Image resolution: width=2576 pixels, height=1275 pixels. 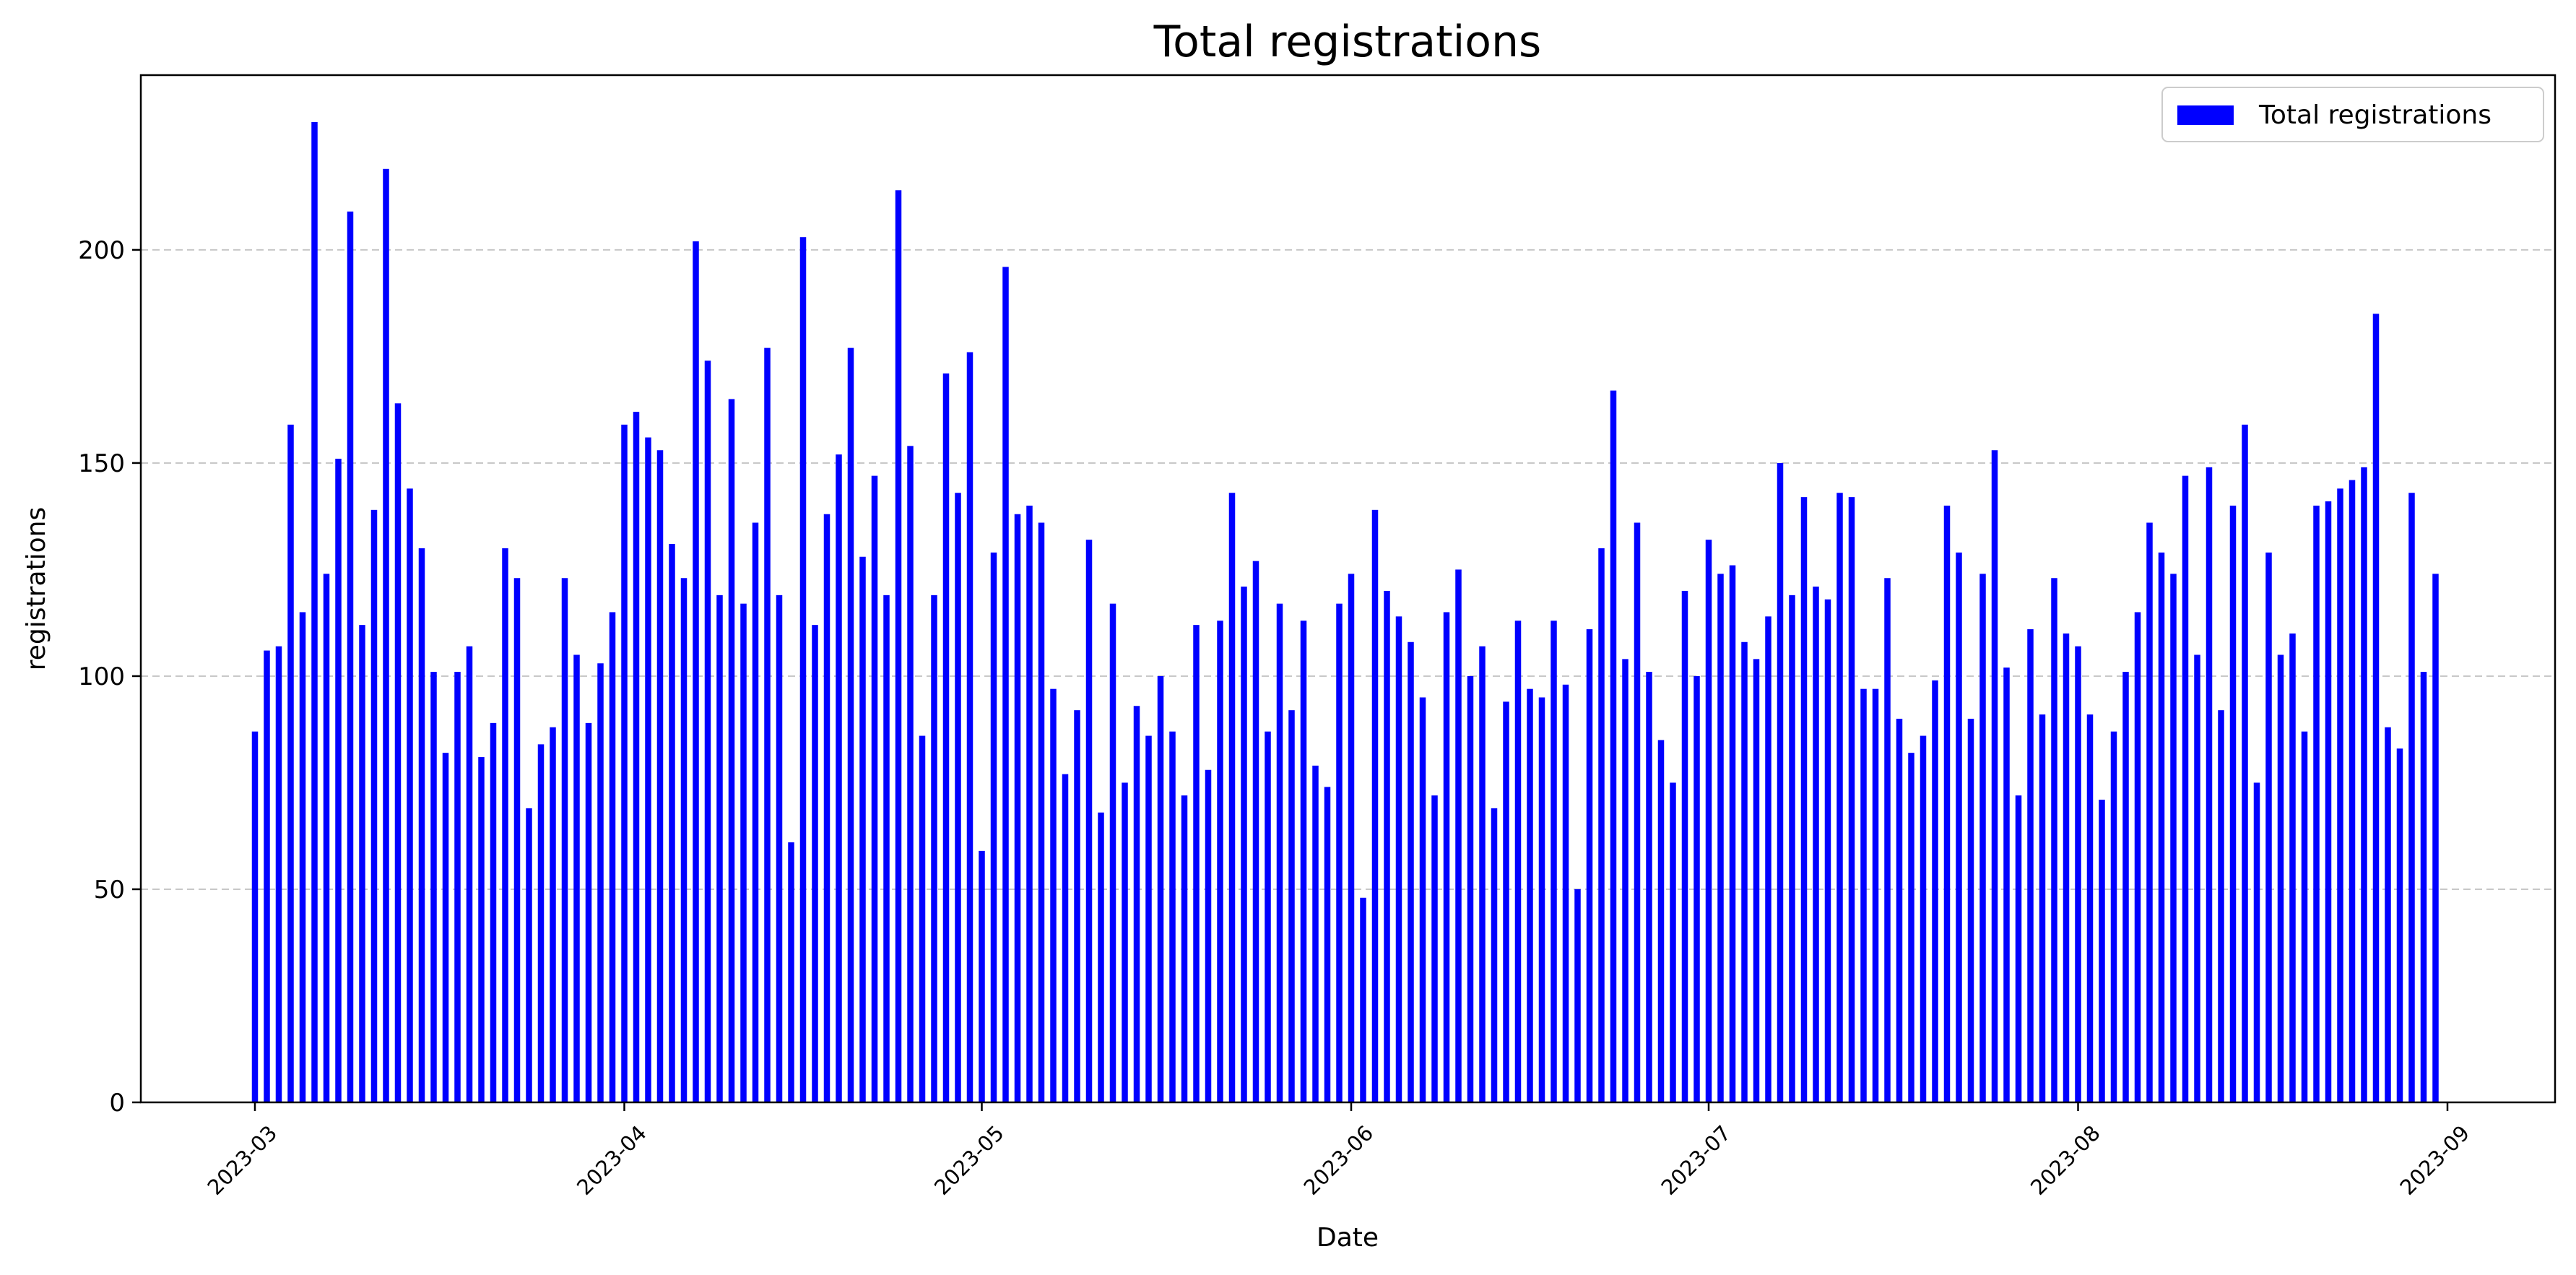 I want to click on y-tick-label: 150, so click(x=101, y=463).